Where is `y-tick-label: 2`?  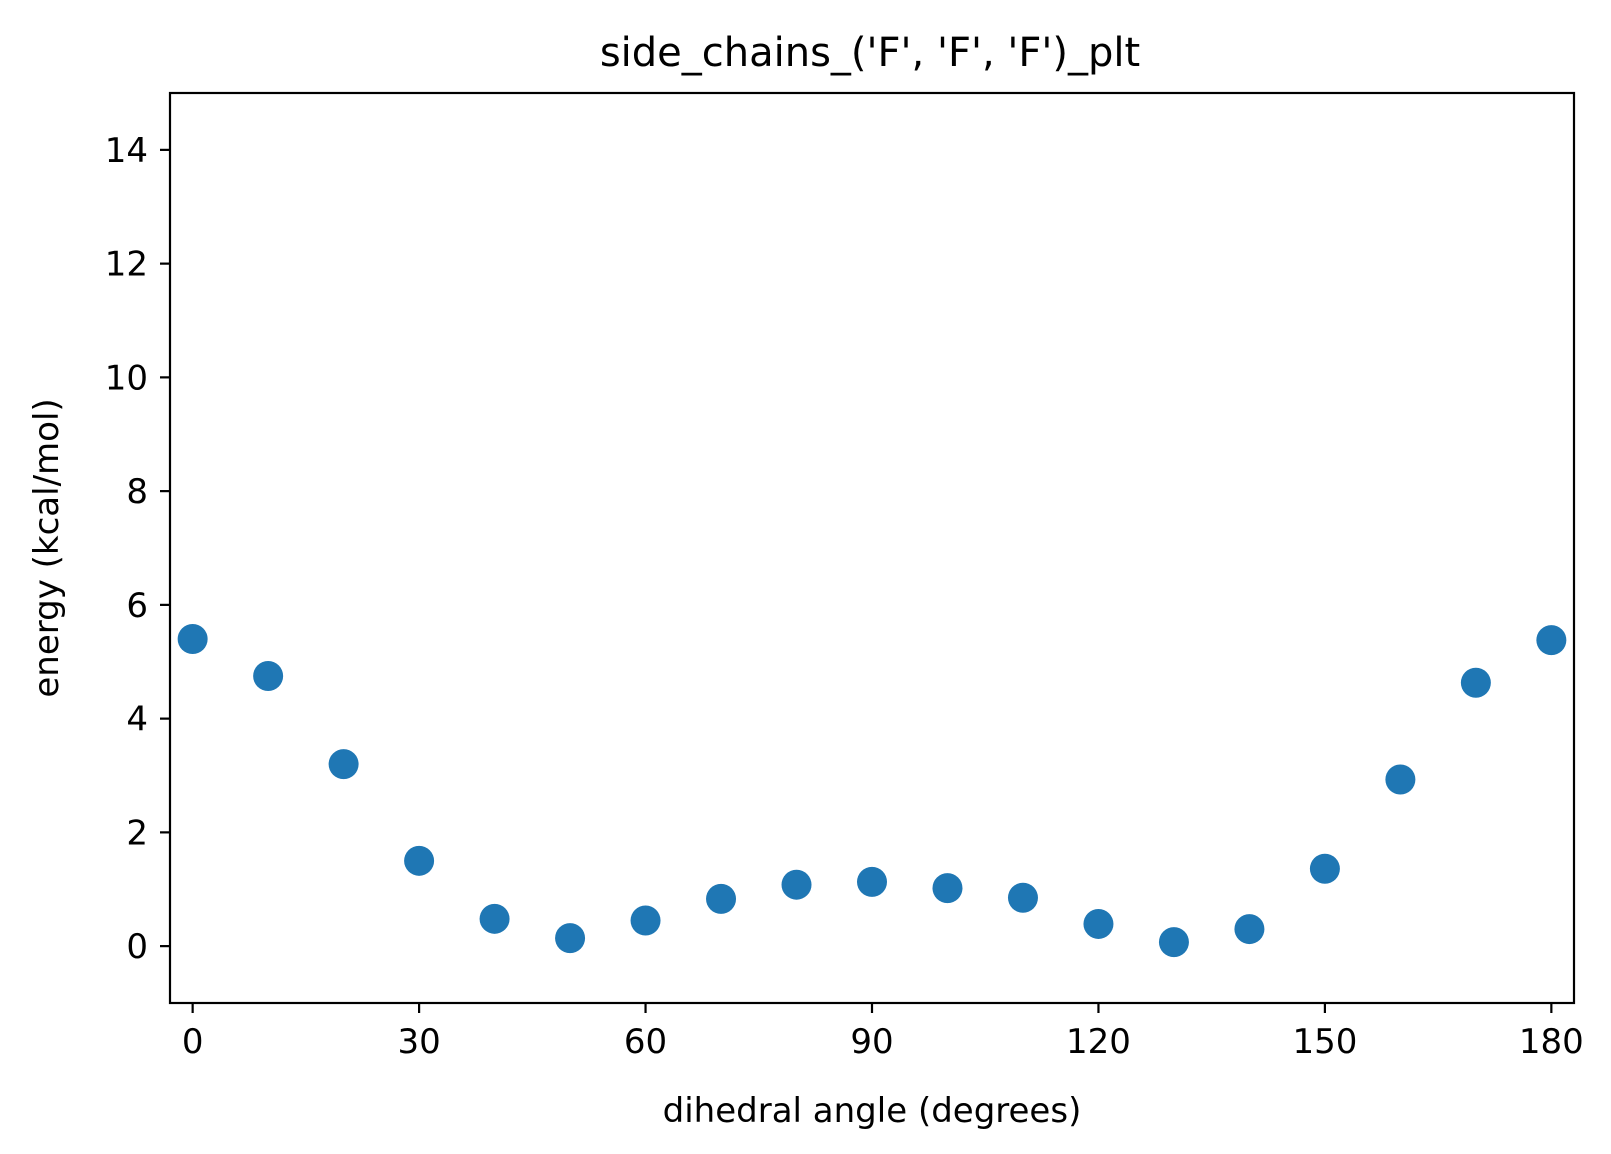 y-tick-label: 2 is located at coordinates (137, 833).